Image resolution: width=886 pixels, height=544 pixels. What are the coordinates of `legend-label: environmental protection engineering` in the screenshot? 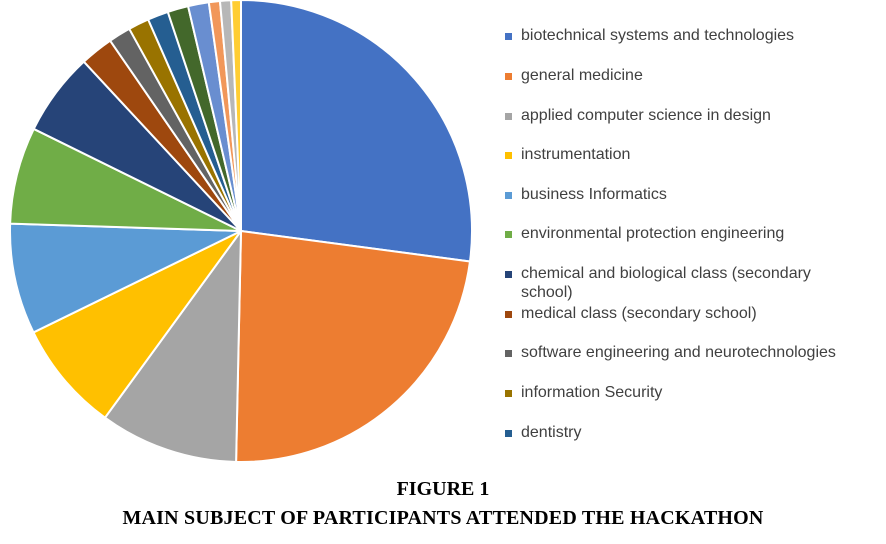 It's located at (653, 233).